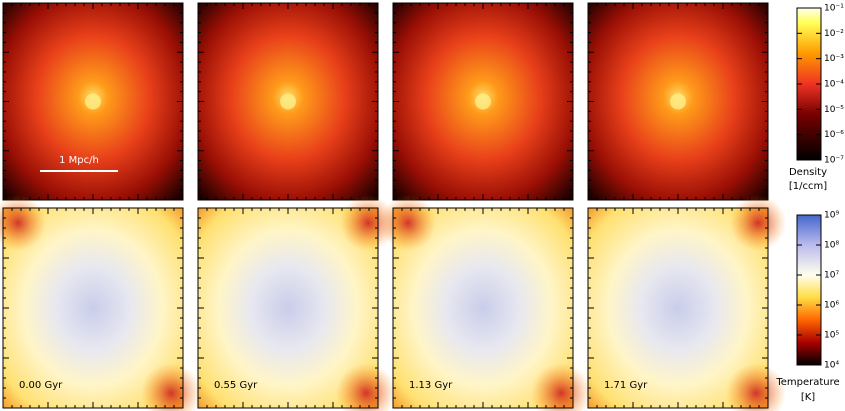  What do you see at coordinates (831, 366) in the screenshot?
I see `colorbar-tick-label: 10⁴` at bounding box center [831, 366].